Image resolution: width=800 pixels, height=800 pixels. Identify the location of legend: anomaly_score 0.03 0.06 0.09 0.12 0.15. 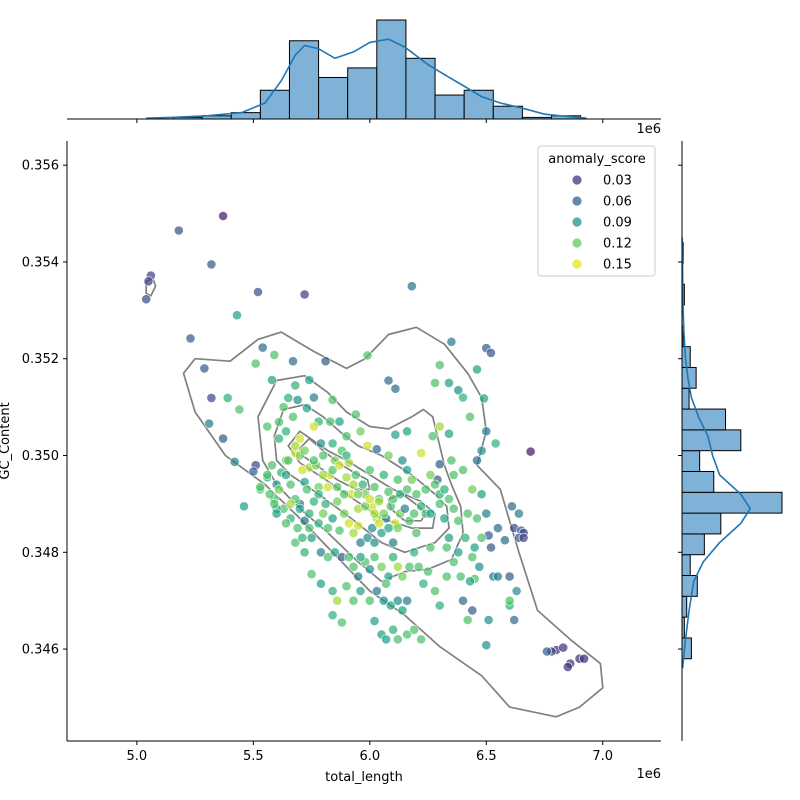
(596, 211).